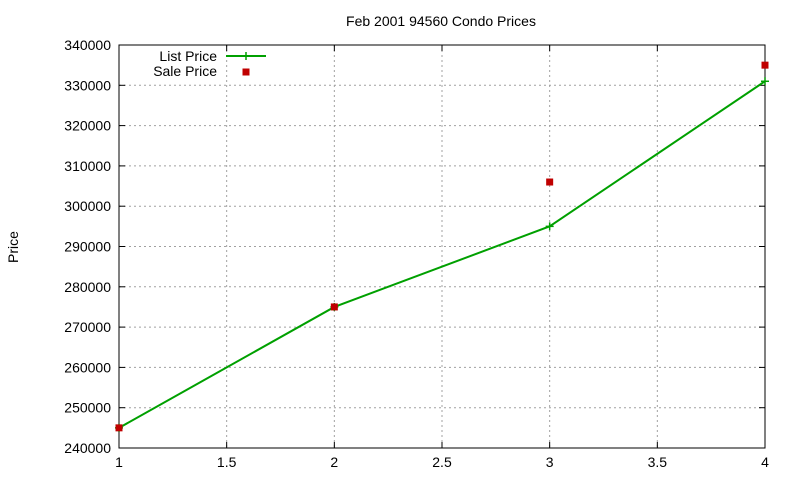 Image resolution: width=800 pixels, height=480 pixels. What do you see at coordinates (87, 166) in the screenshot?
I see `y-tick-label: 310000` at bounding box center [87, 166].